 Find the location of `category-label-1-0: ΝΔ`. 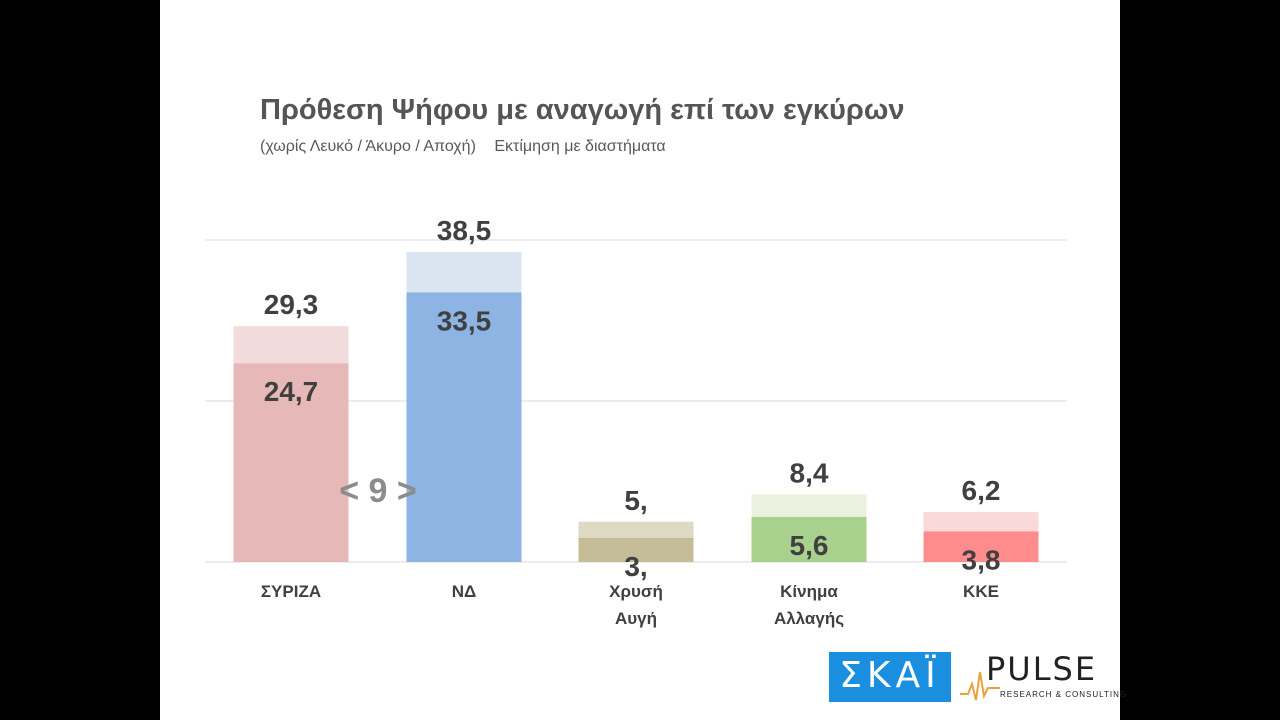

category-label-1-0: ΝΔ is located at coordinates (464, 591).